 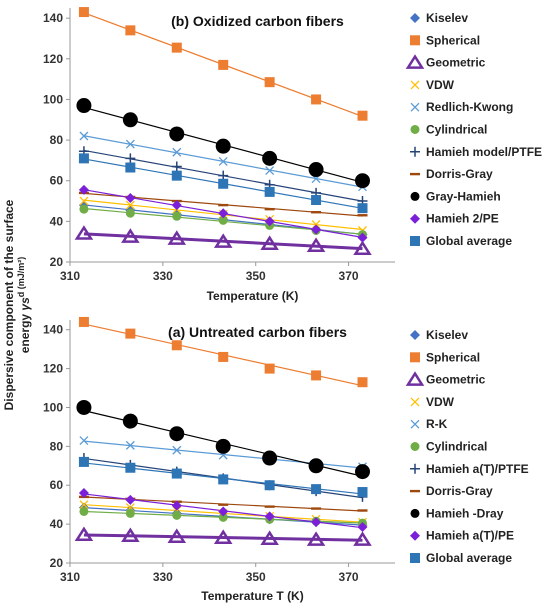 I want to click on legend-label: Redlich-Kwong, so click(x=469, y=107).